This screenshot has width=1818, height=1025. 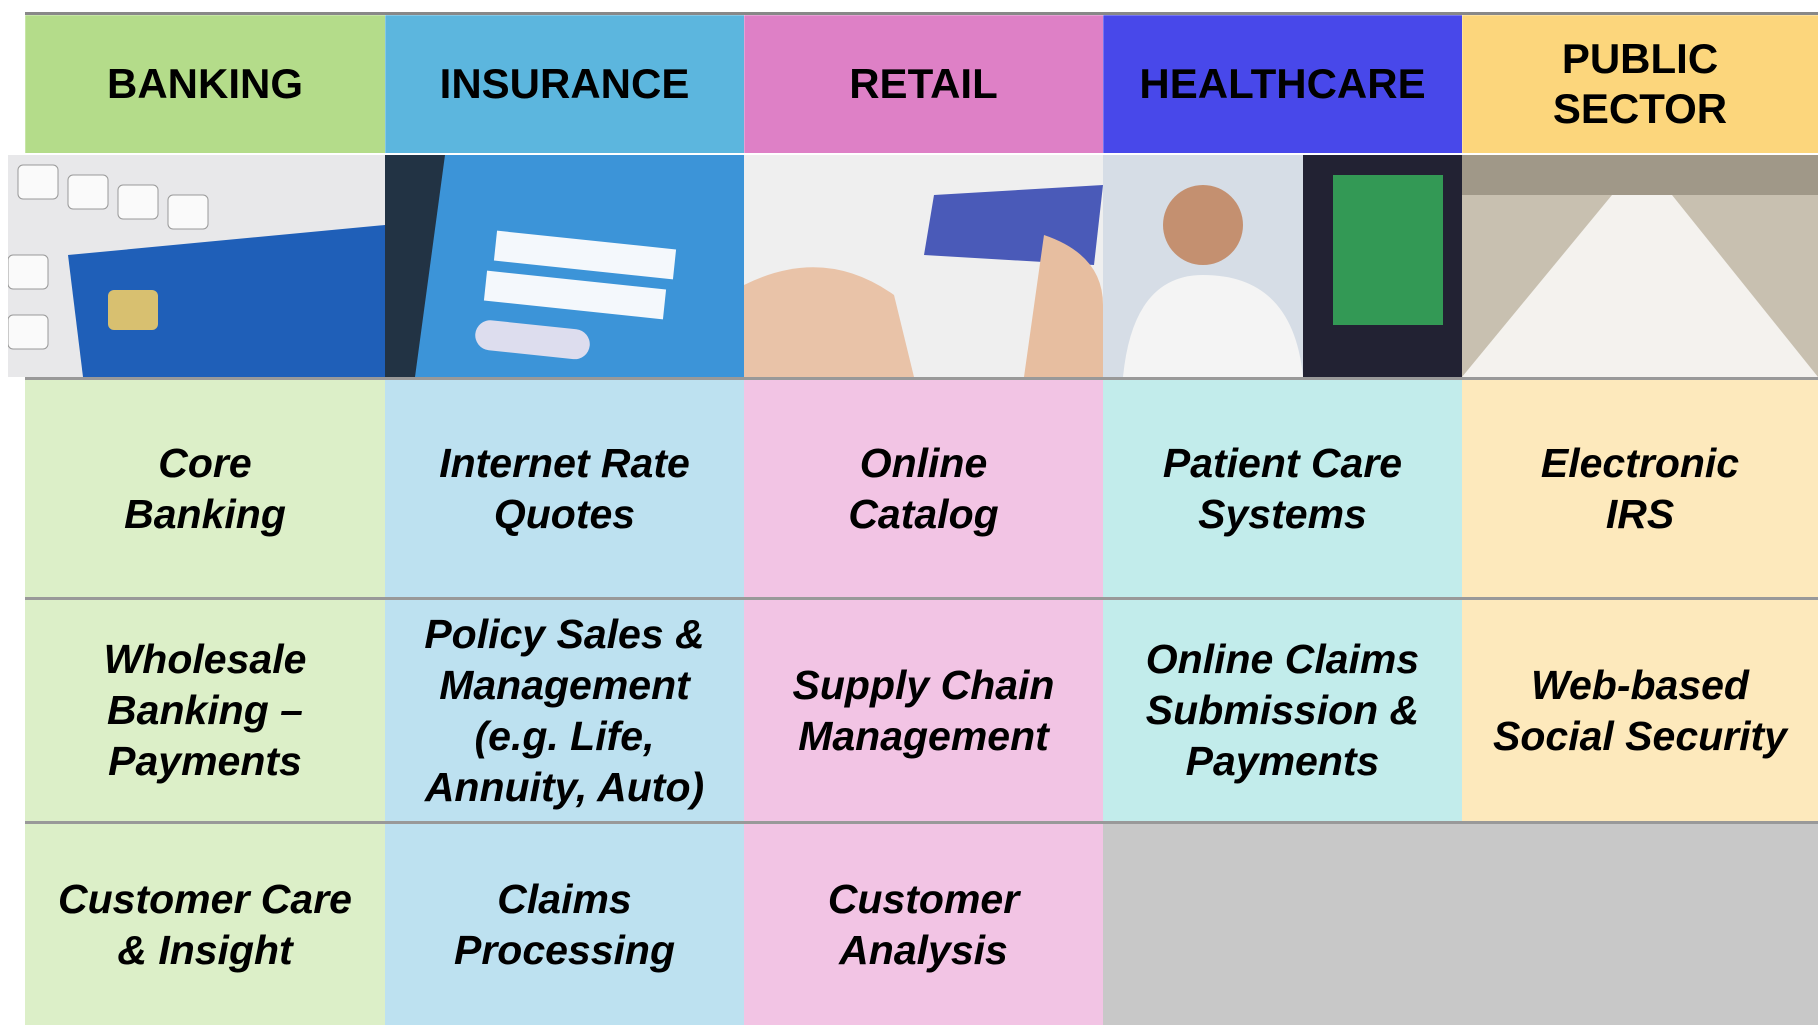 I want to click on solution-cell: Core Banking, so click(x=205, y=487).